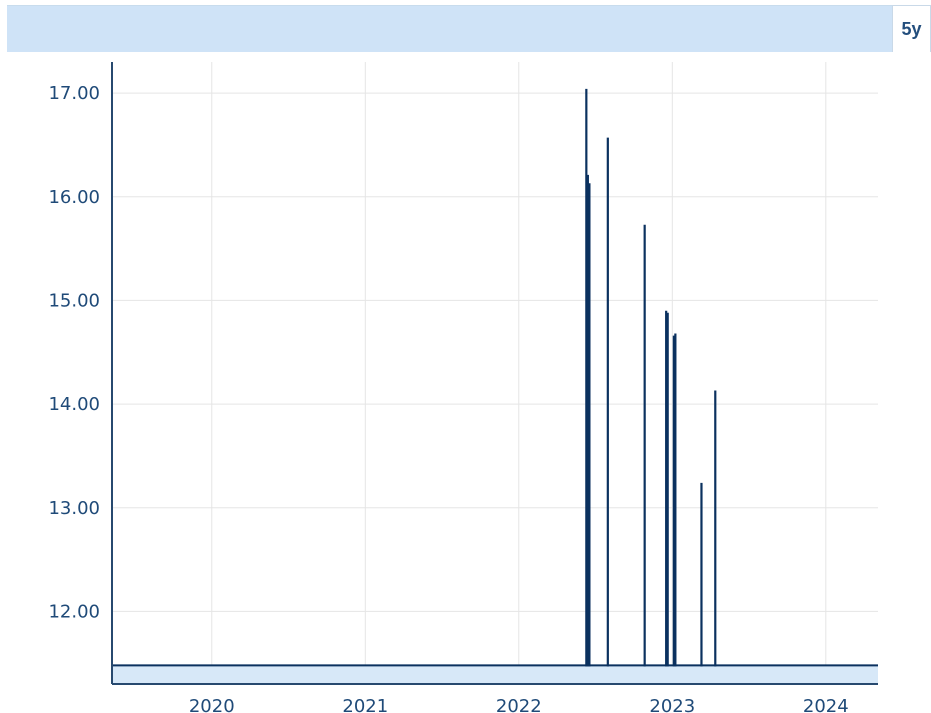  Describe the element at coordinates (74, 508) in the screenshot. I see `y-tick-label: 13.00` at that location.